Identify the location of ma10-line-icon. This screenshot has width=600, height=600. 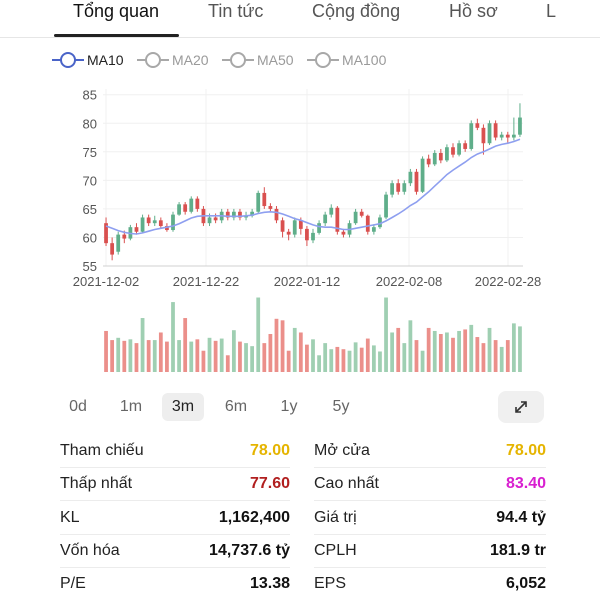
(68, 60).